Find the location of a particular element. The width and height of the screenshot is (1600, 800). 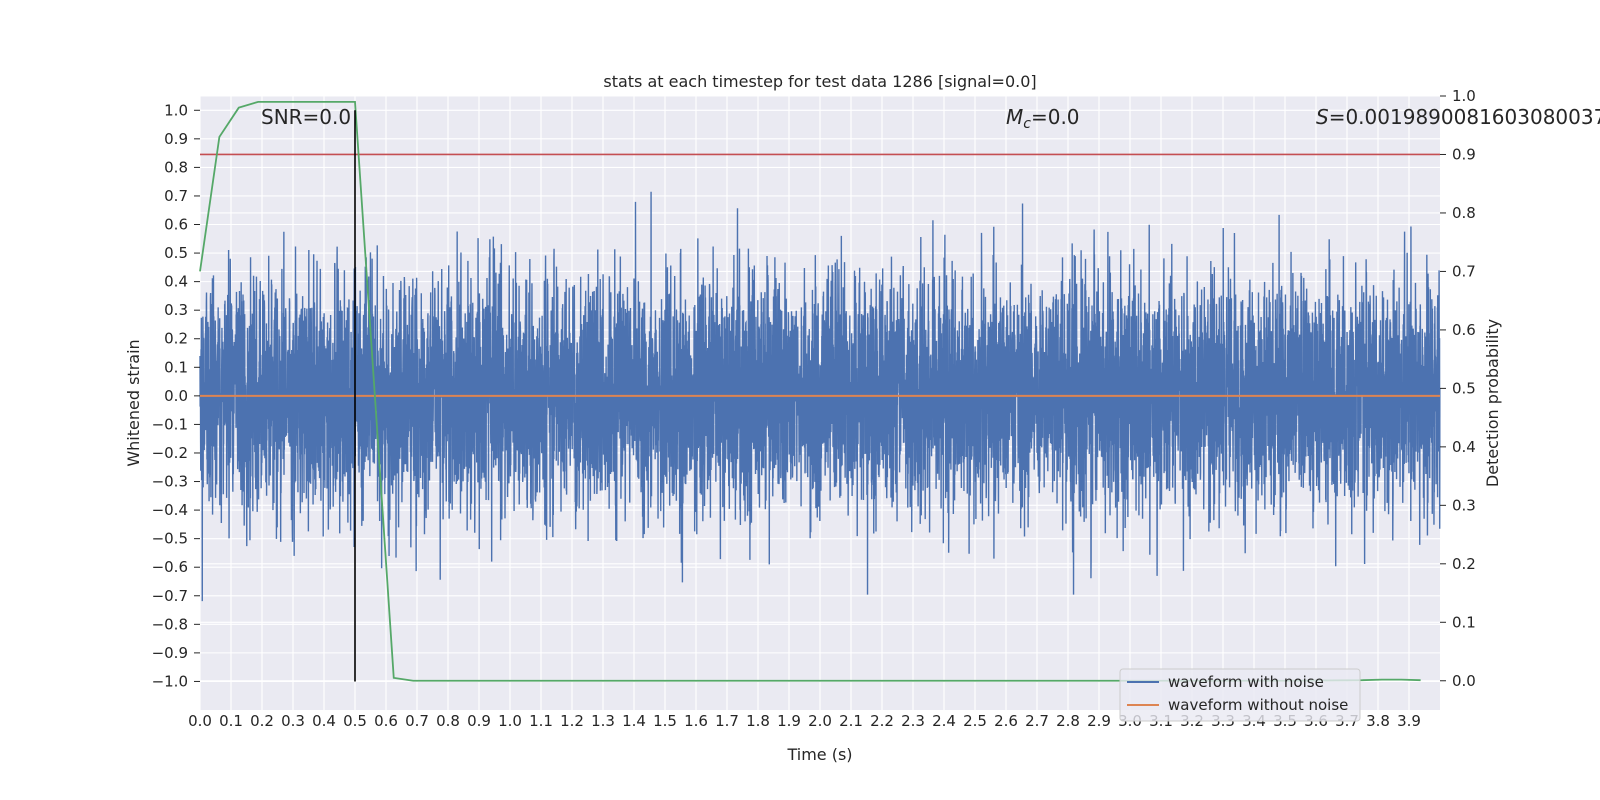

y-right-tick-label: 0.4 is located at coordinates (1464, 447).